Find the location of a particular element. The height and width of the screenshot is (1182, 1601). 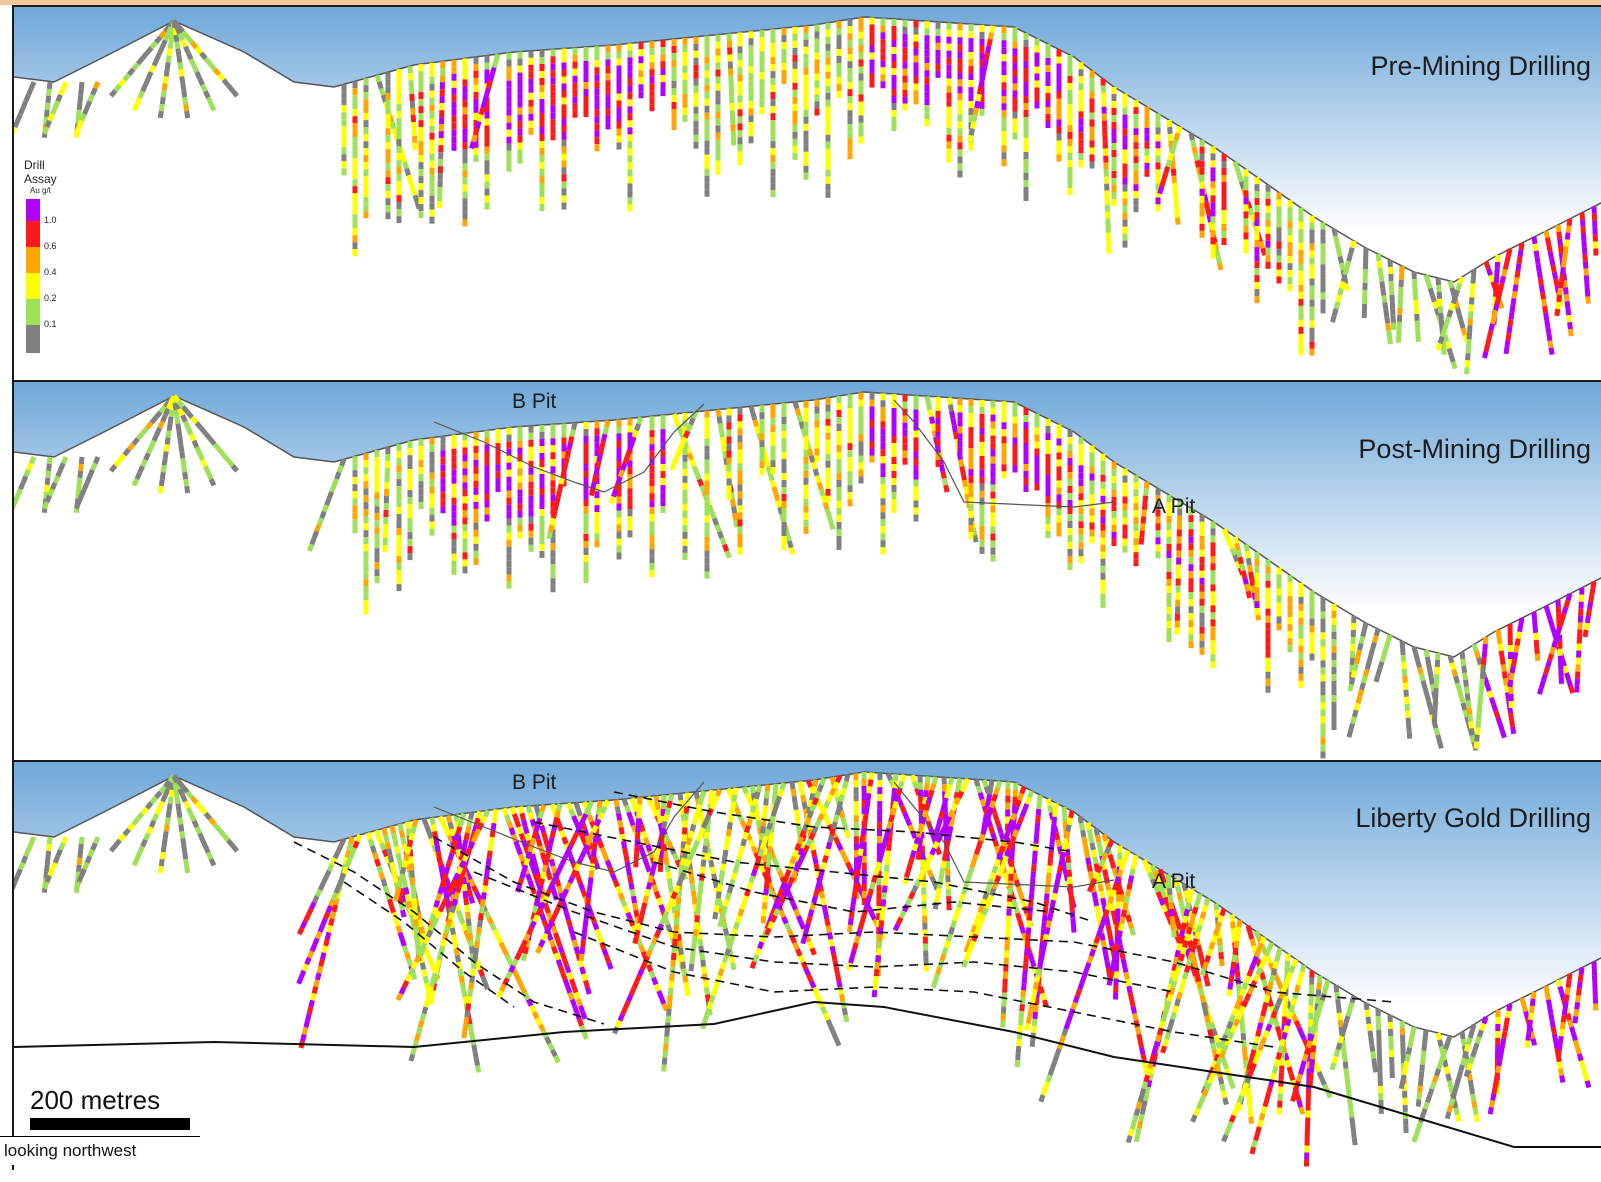

top-accent-strip is located at coordinates (800, 2).